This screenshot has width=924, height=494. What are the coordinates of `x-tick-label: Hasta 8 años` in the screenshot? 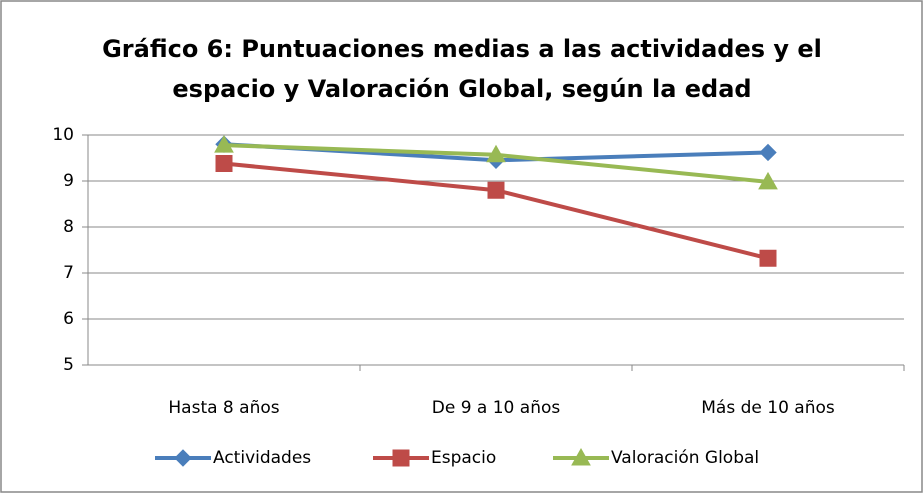 It's located at (223, 408).